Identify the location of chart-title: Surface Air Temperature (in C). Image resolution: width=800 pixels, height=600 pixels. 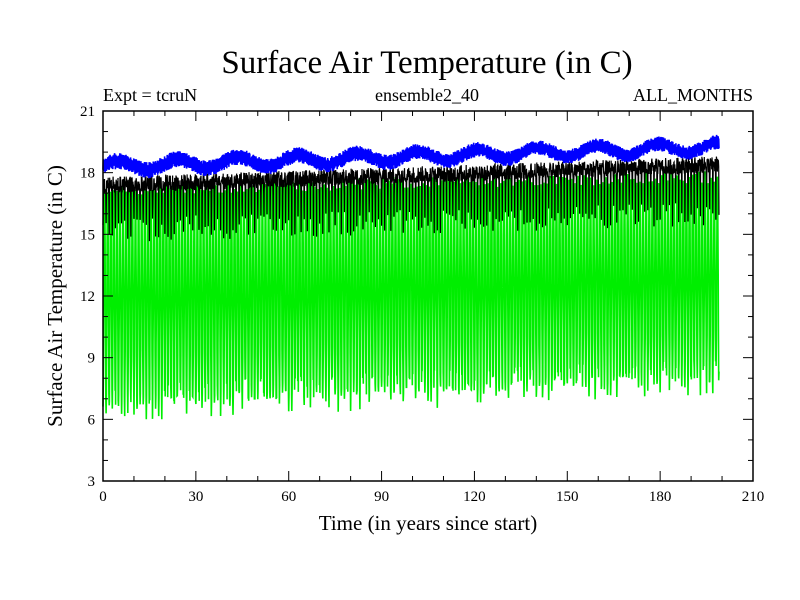
(426, 63).